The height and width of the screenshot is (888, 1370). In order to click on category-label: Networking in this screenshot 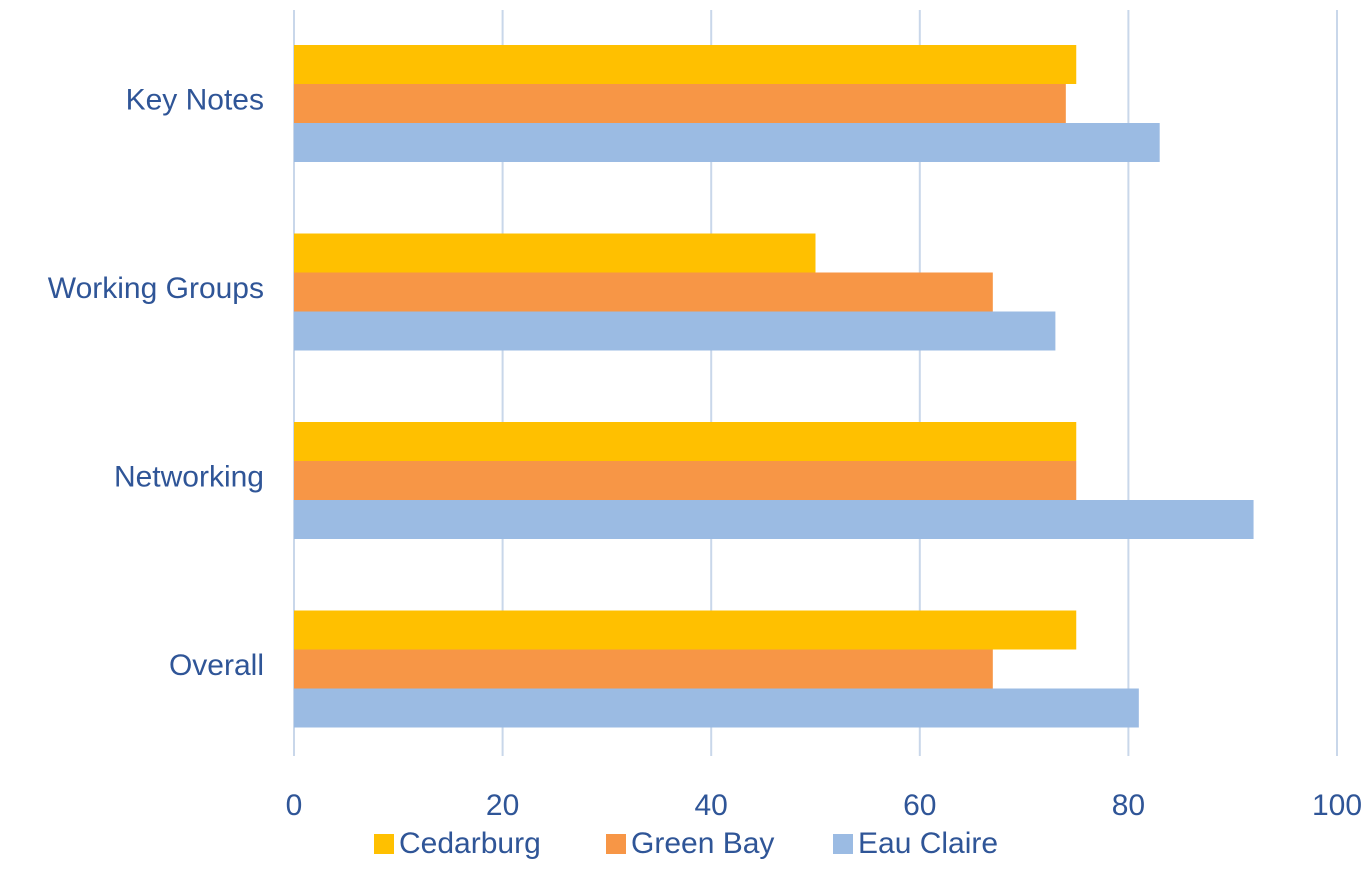, I will do `click(189, 476)`.